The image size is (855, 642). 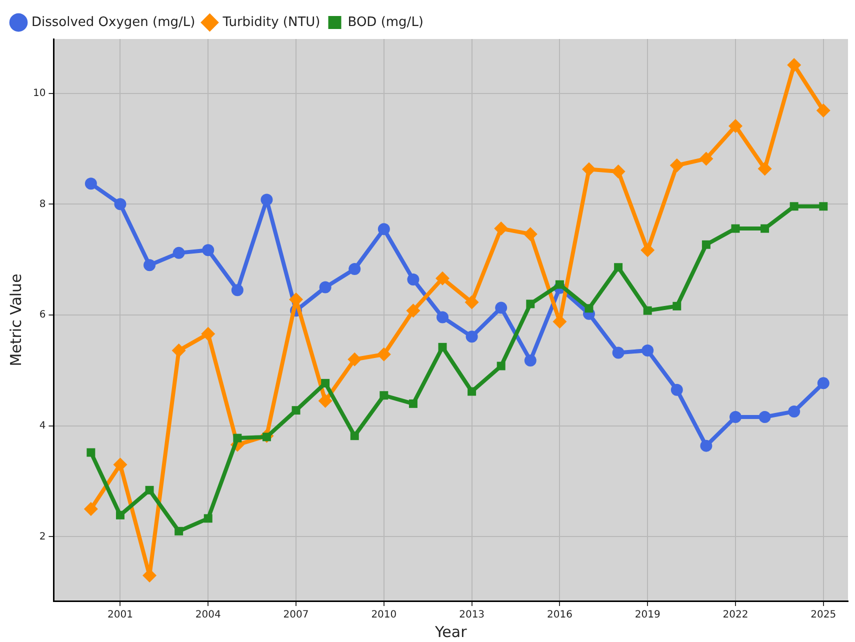 I want to click on x-tick-label: 2016, so click(x=559, y=615).